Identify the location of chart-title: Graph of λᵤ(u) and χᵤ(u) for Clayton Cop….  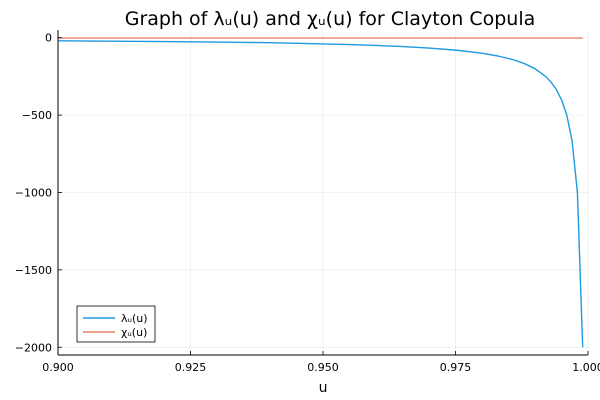
(330, 19).